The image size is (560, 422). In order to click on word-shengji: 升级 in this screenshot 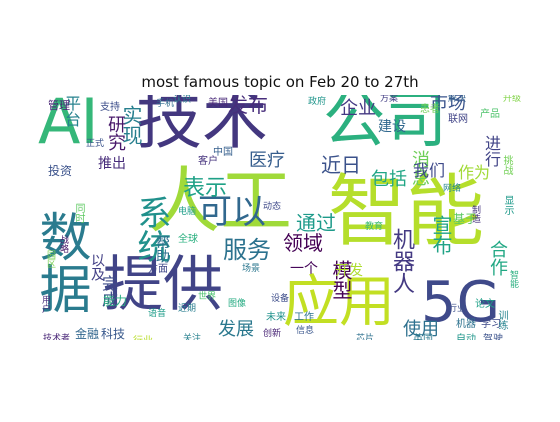, I will do `click(512, 99)`.